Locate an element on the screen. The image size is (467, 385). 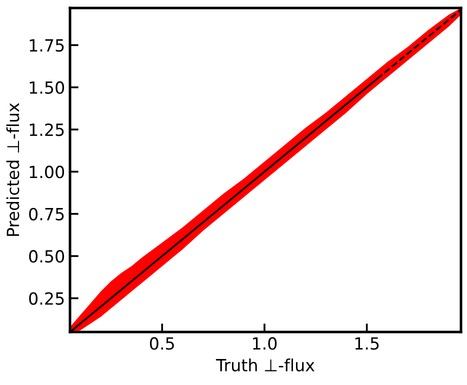
x-tick-label: 1.5 is located at coordinates (367, 343).